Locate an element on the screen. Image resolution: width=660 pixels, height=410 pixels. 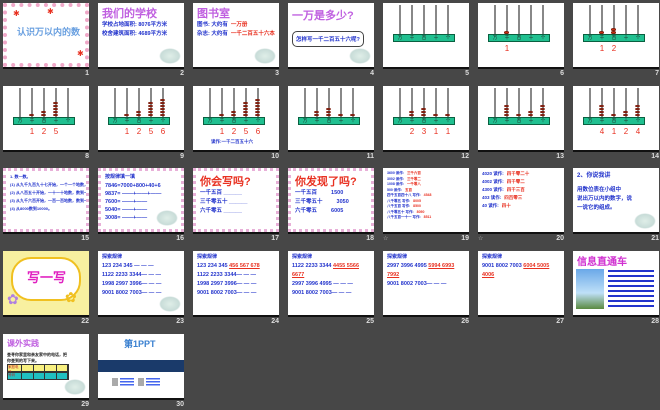
slide-thumbnail: 信息直通车 is located at coordinates (616, 283).